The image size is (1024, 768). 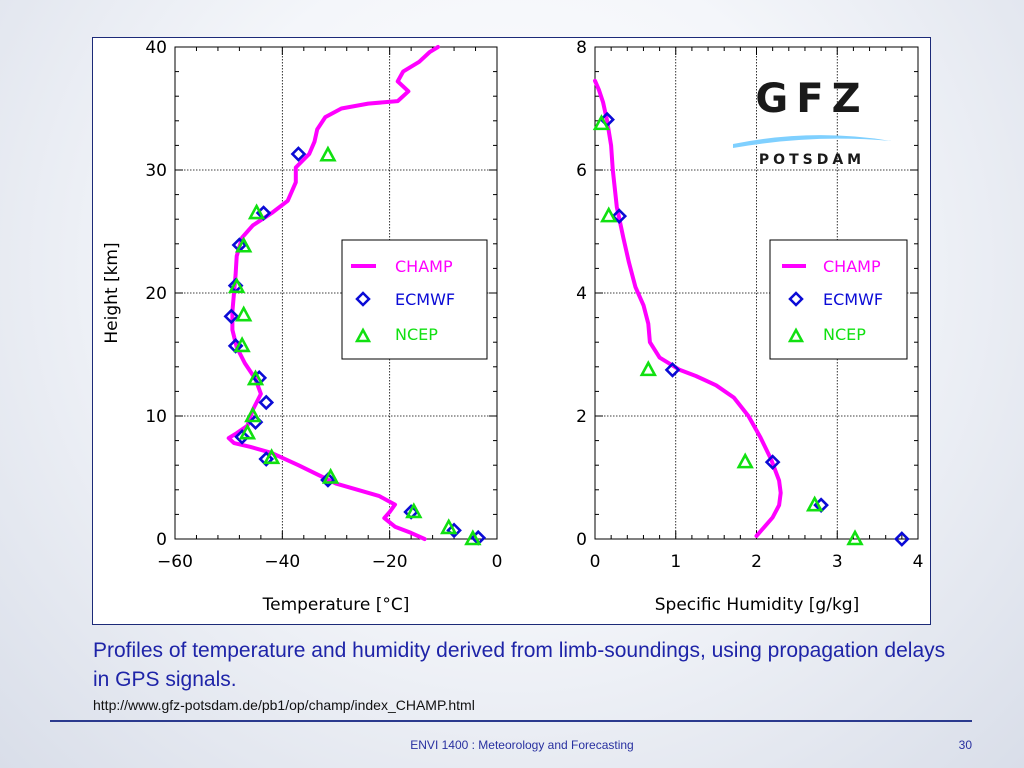 I want to click on gfz-logo: GFZ POTSDAM, so click(x=812, y=122).